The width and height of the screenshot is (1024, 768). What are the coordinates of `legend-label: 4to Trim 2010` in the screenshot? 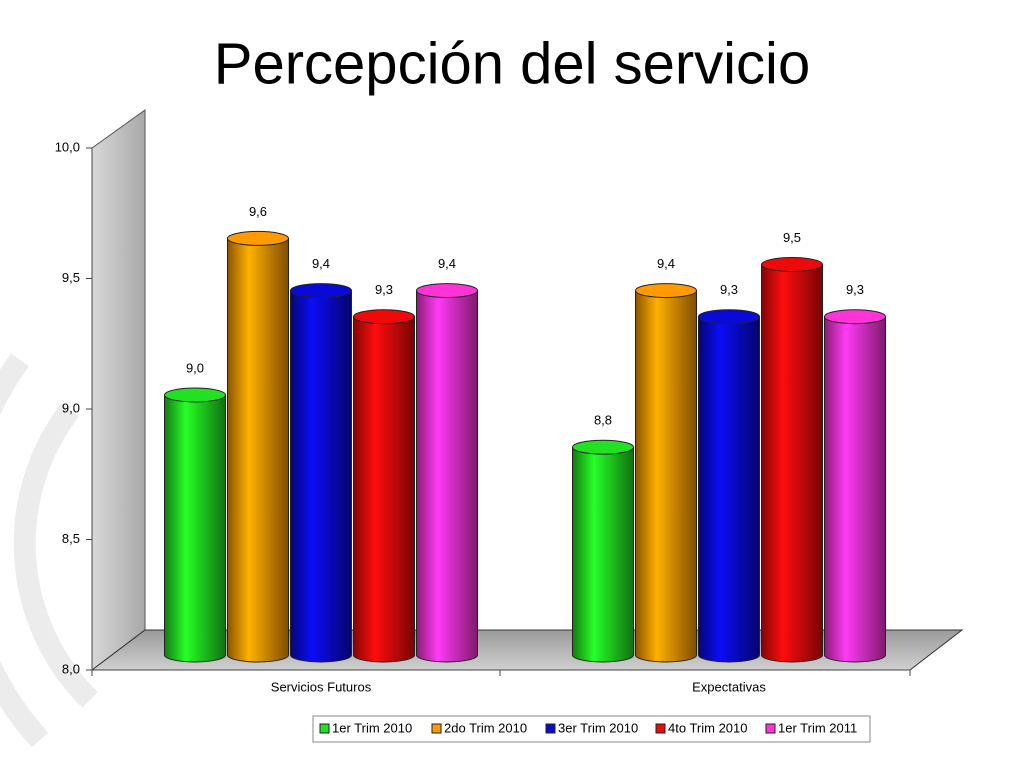 It's located at (708, 727).